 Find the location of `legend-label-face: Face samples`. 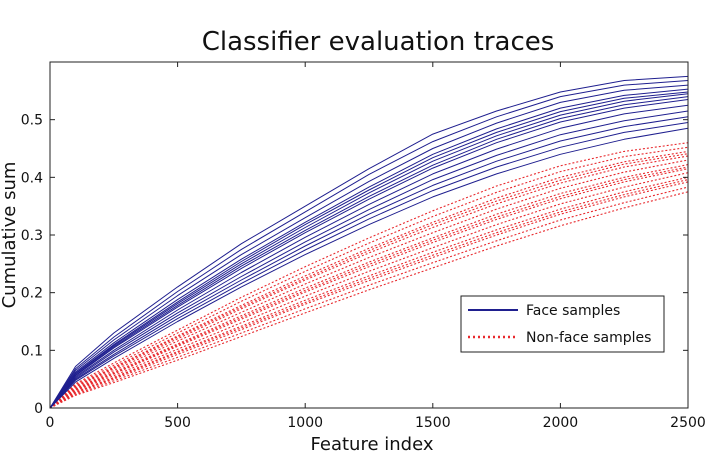

legend-label-face: Face samples is located at coordinates (573, 311).